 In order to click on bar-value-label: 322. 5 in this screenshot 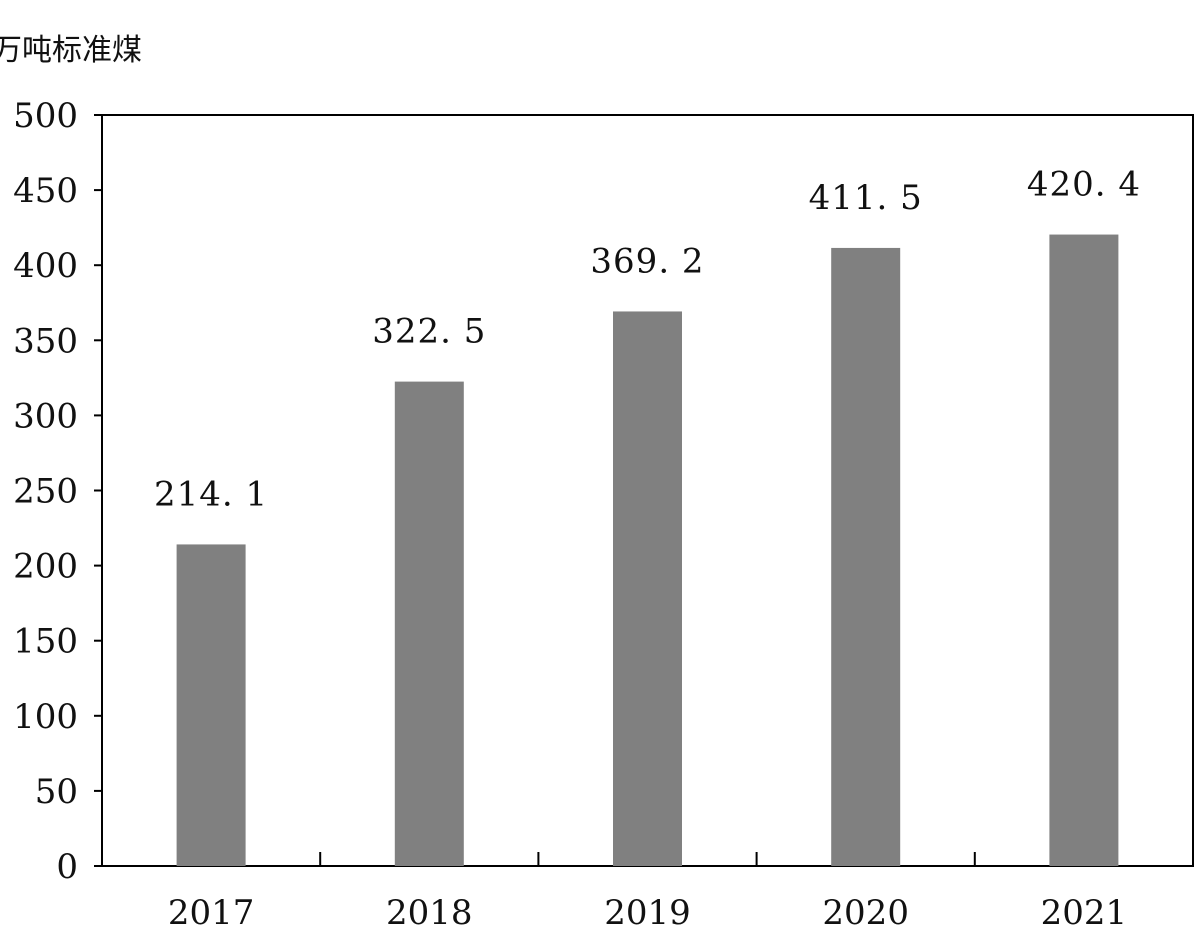, I will do `click(429, 332)`.